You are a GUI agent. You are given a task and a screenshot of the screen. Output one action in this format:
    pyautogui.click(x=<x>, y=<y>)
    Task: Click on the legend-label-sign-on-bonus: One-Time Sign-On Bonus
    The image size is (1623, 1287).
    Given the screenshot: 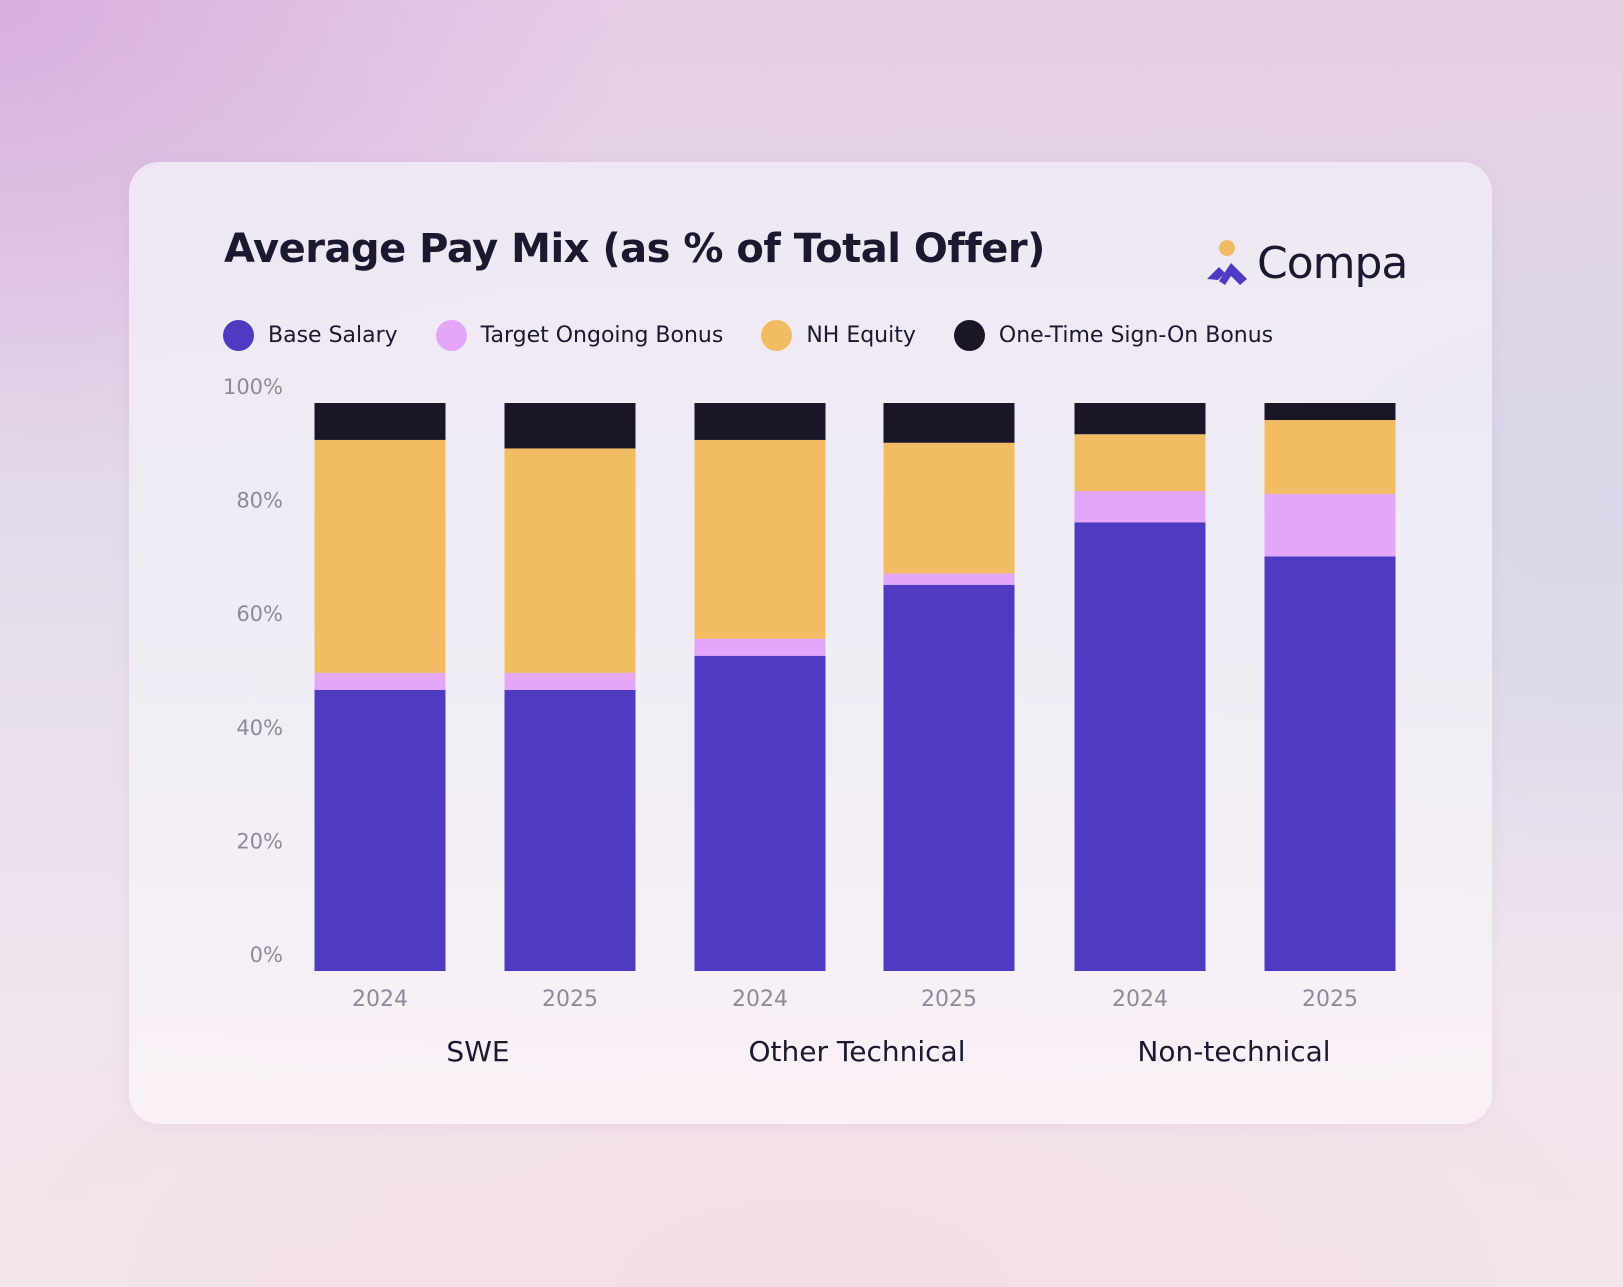 What is the action you would take?
    pyautogui.click(x=1136, y=335)
    